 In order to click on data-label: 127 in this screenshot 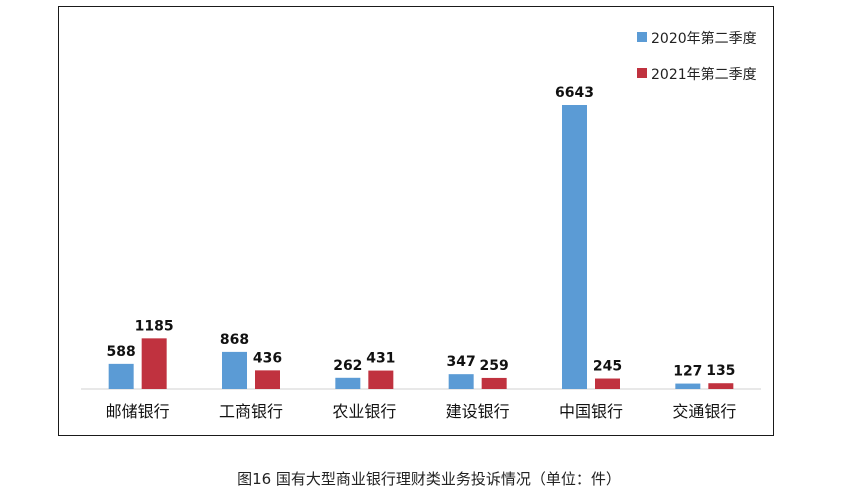, I will do `click(687, 372)`.